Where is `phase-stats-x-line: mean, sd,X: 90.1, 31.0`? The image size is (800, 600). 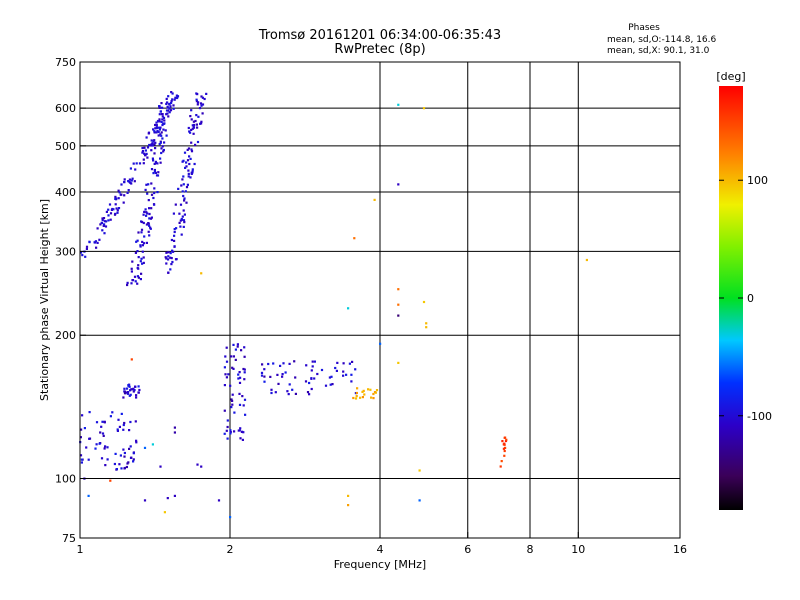
phase-stats-x-line: mean, sd,X: 90.1, 31.0 is located at coordinates (658, 51).